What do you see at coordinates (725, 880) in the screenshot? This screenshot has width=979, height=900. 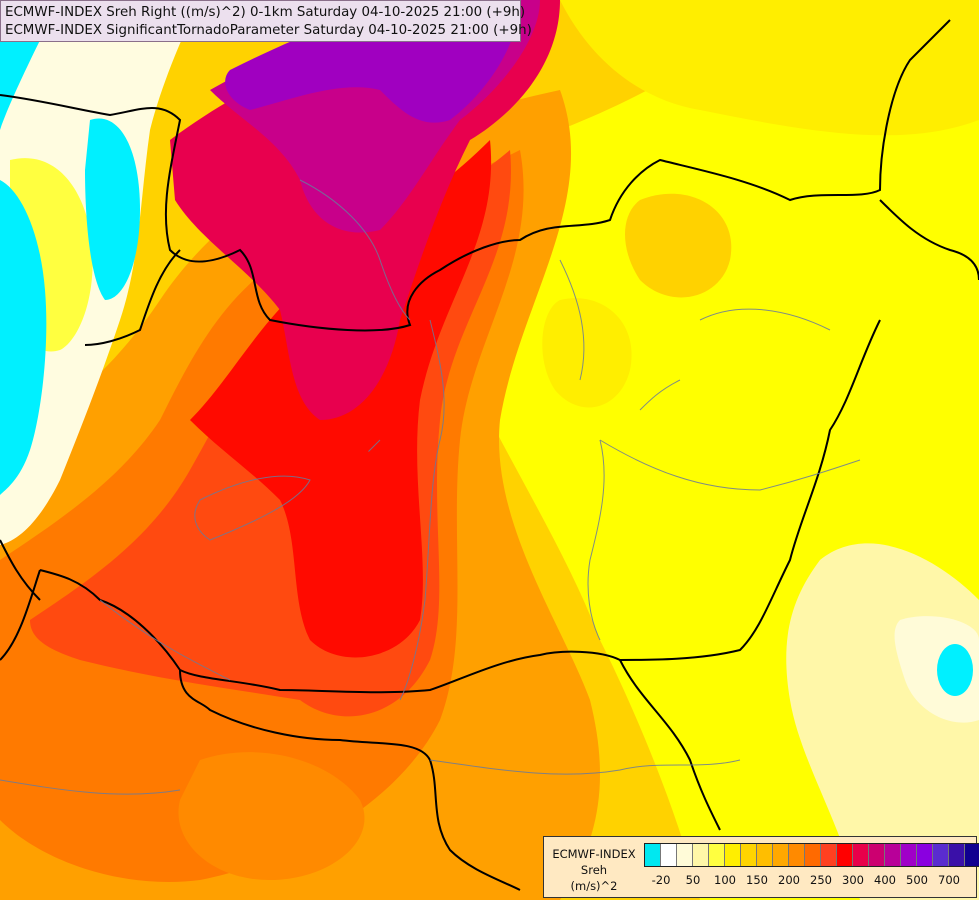 I see `legend-tick-label: 100` at bounding box center [725, 880].